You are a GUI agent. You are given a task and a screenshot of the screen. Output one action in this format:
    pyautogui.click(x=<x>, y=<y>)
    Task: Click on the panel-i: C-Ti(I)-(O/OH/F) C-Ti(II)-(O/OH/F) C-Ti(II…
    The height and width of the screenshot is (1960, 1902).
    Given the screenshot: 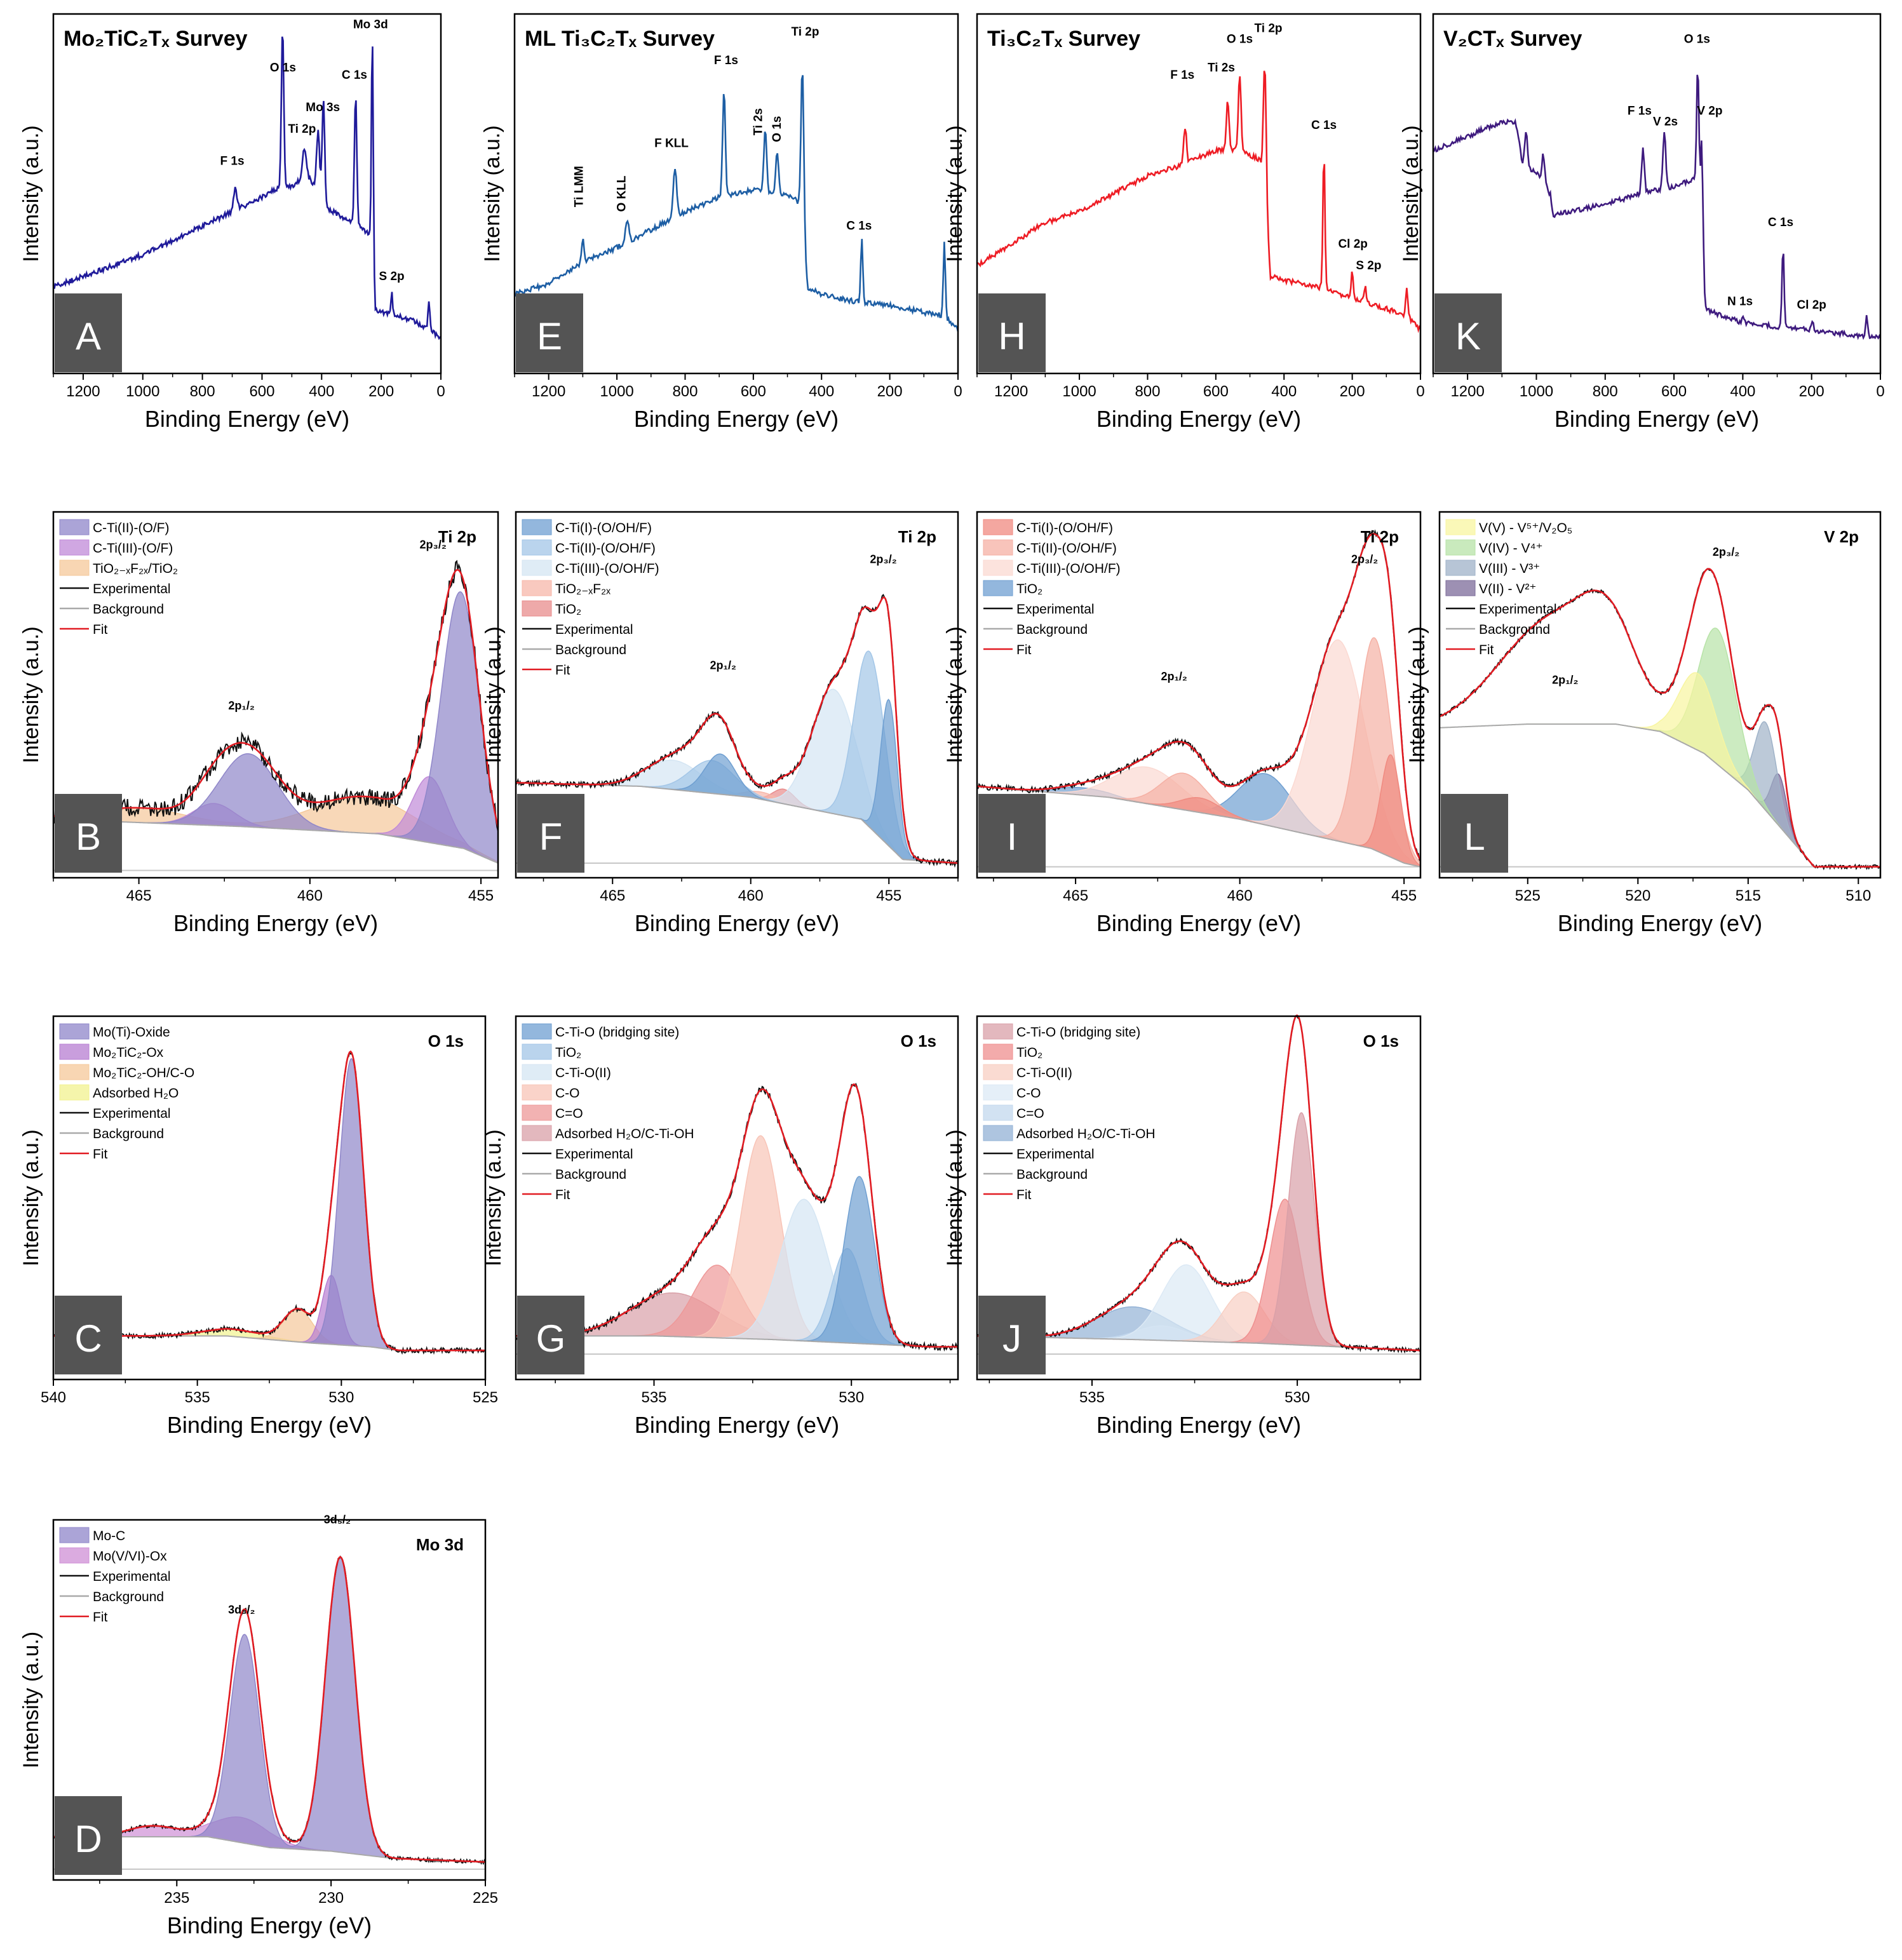 What is the action you would take?
    pyautogui.click(x=1182, y=723)
    